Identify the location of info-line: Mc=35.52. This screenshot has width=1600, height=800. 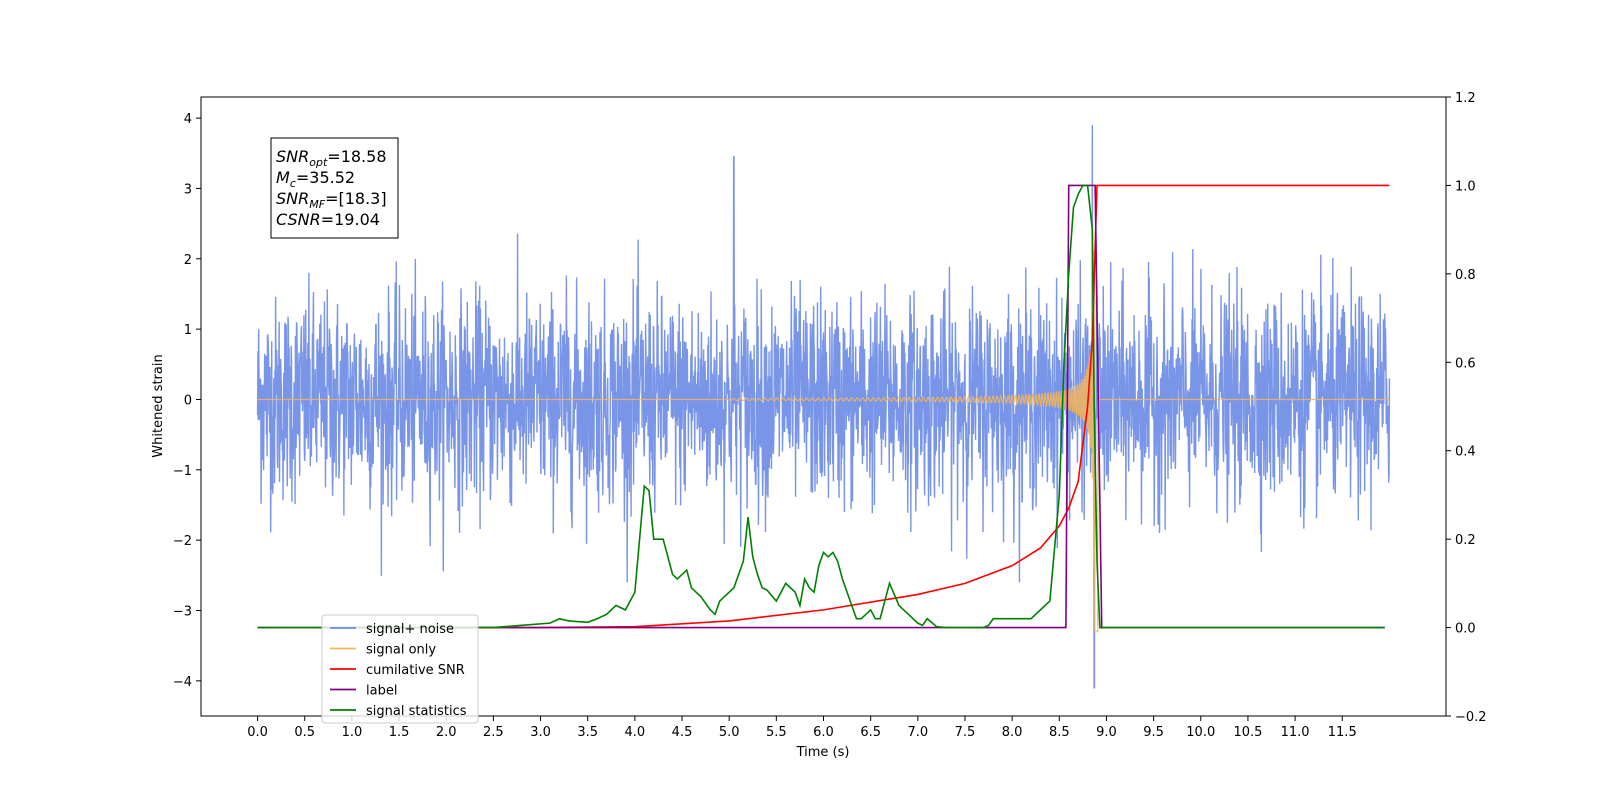
(315, 179).